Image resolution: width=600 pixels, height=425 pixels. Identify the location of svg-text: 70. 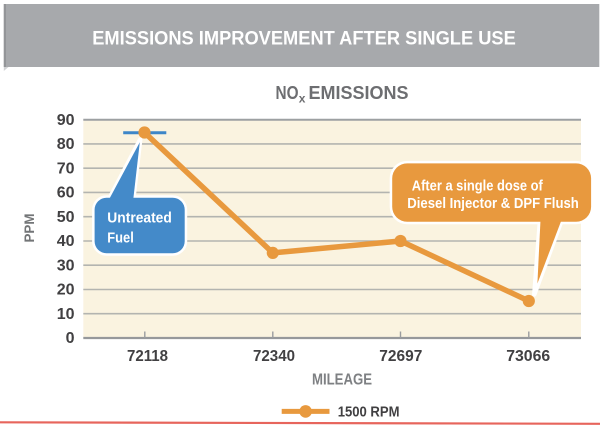
(66, 168).